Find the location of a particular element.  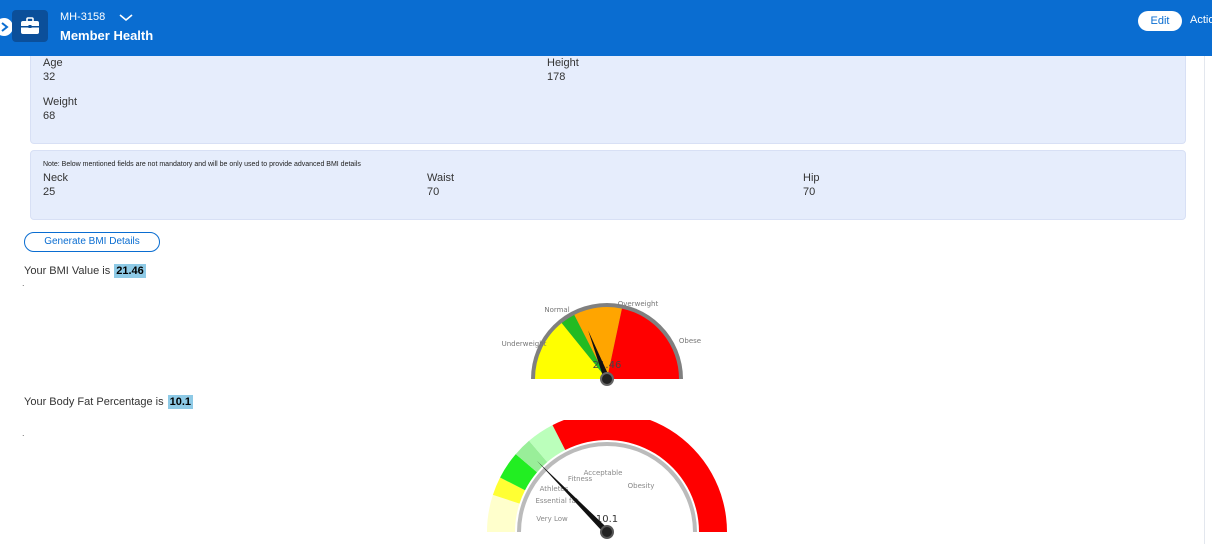

bmi-result-label: Your BMI Value is is located at coordinates (67, 271).